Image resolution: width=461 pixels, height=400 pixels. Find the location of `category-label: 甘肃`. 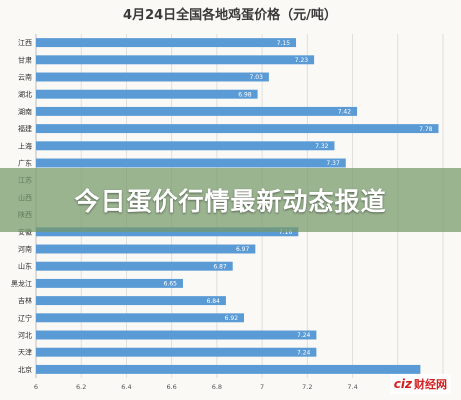

category-label: 甘肃 is located at coordinates (25, 59).